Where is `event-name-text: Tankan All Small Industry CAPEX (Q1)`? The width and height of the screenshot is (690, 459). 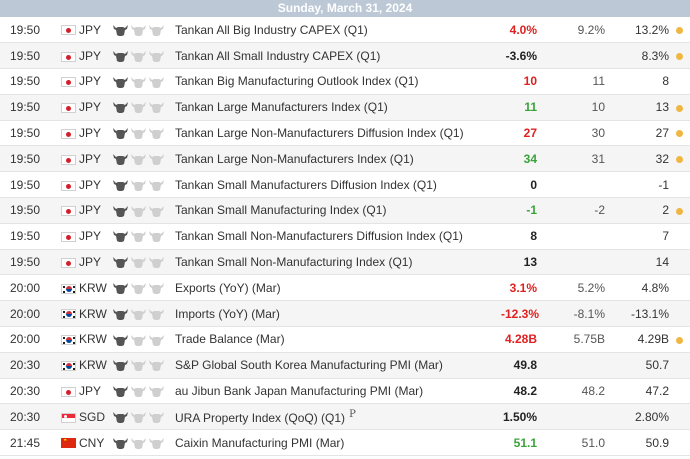 event-name-text: Tankan All Small Industry CAPEX (Q1) is located at coordinates (278, 55).